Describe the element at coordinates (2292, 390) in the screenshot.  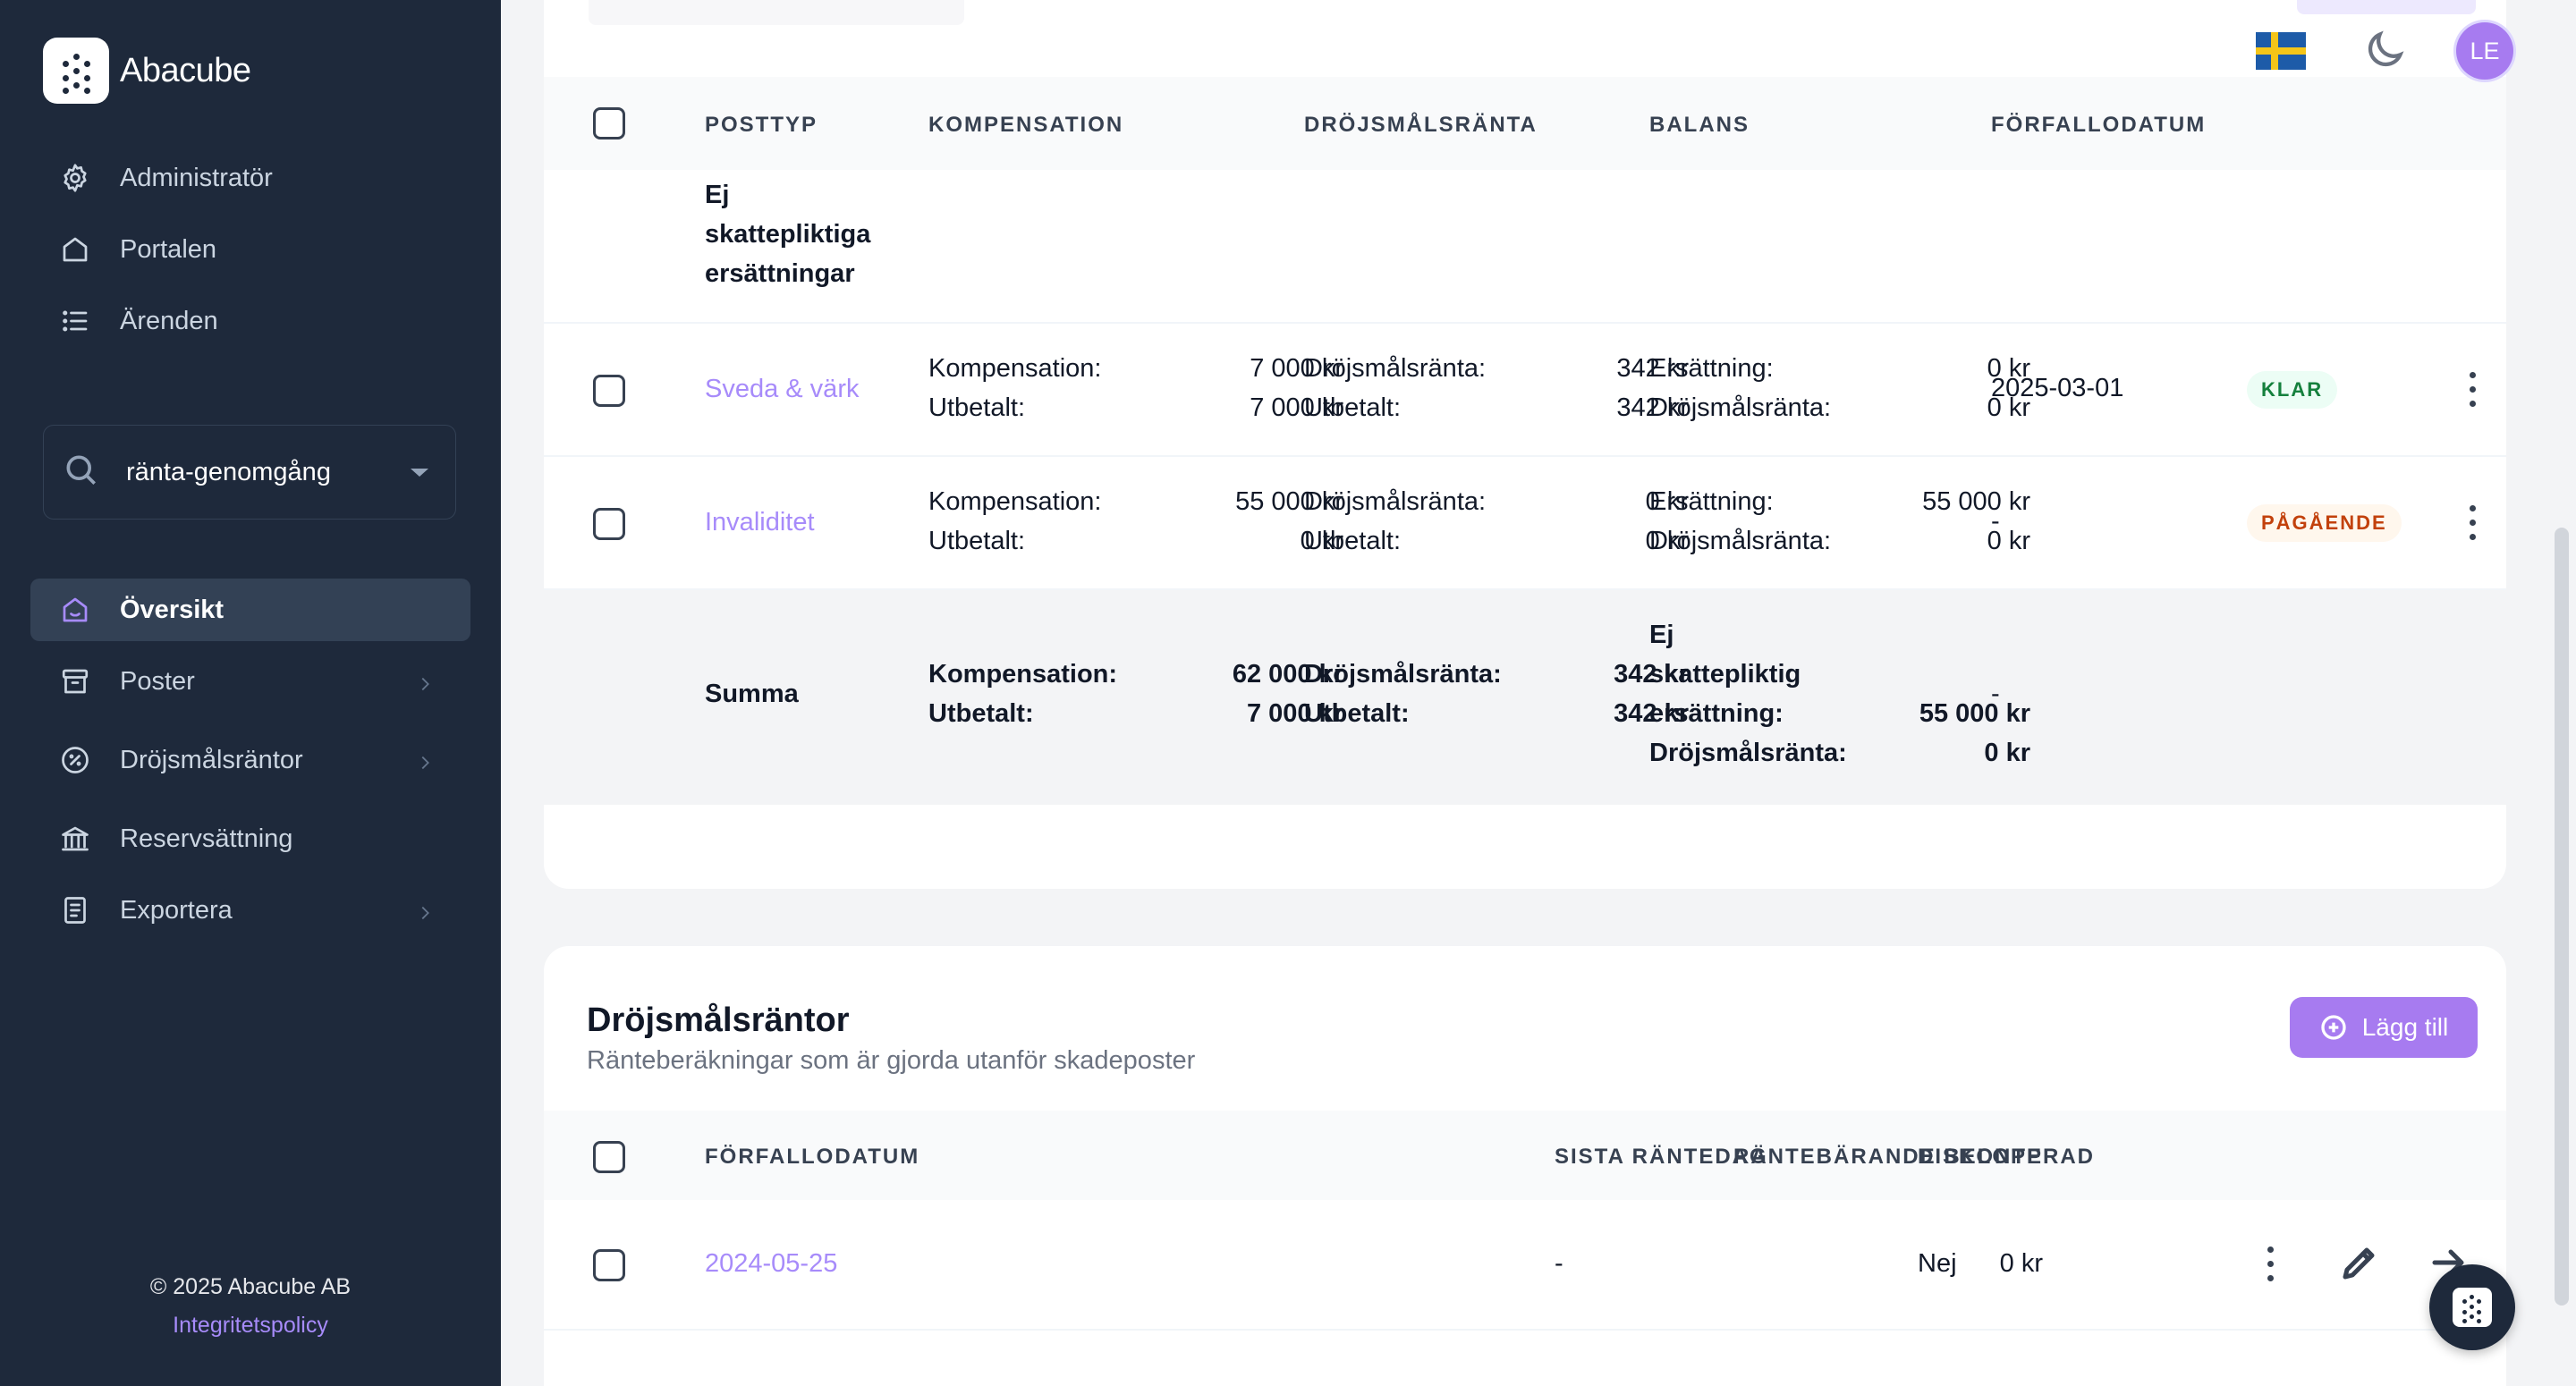
I see `status-badge: KLAR` at that location.